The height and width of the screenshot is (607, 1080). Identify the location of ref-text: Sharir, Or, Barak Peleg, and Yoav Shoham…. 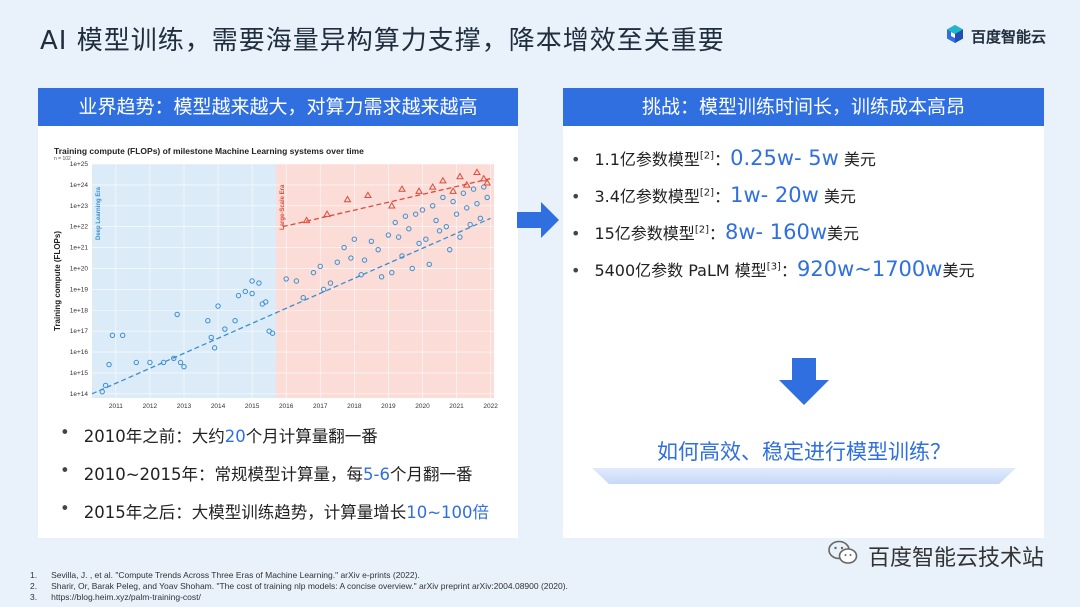
(309, 586).